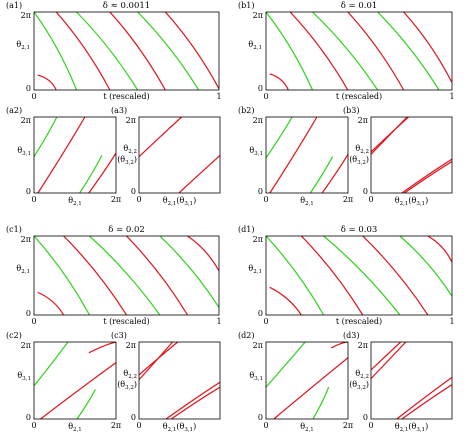 This screenshot has height=444, width=476. I want to click on b1-xtick-right: 1, so click(451, 96).